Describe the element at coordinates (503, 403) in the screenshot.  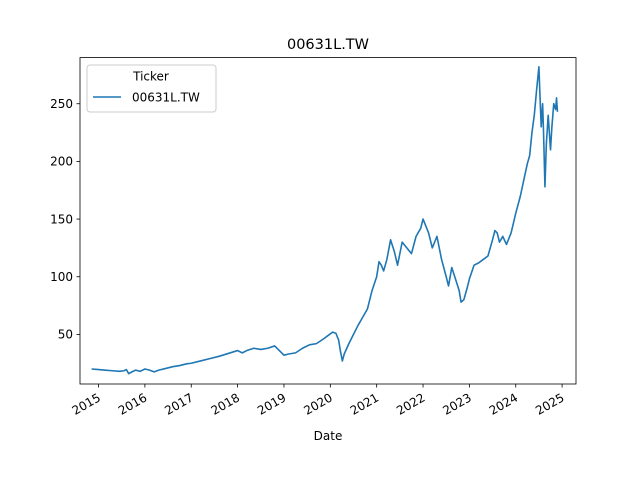
I see `x-tick-label-2024: 2024` at that location.